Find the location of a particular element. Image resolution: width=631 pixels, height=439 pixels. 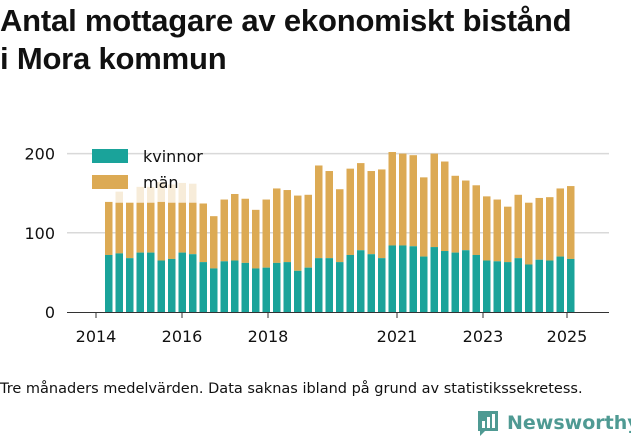

legend-swatch-man is located at coordinates (110, 182).